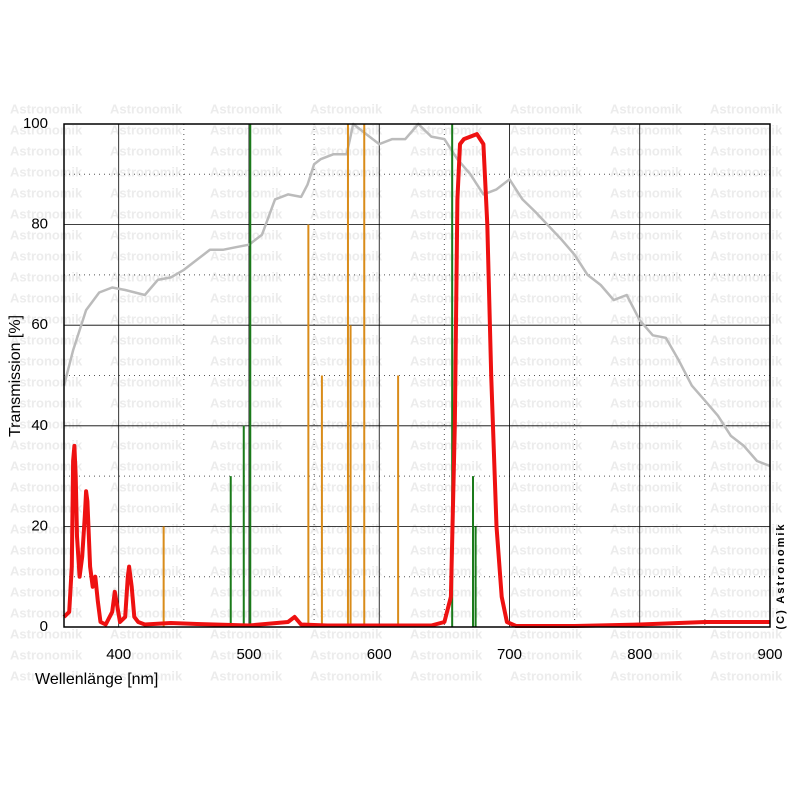  Describe the element at coordinates (39, 224) in the screenshot. I see `y-tick-label: 80` at that location.